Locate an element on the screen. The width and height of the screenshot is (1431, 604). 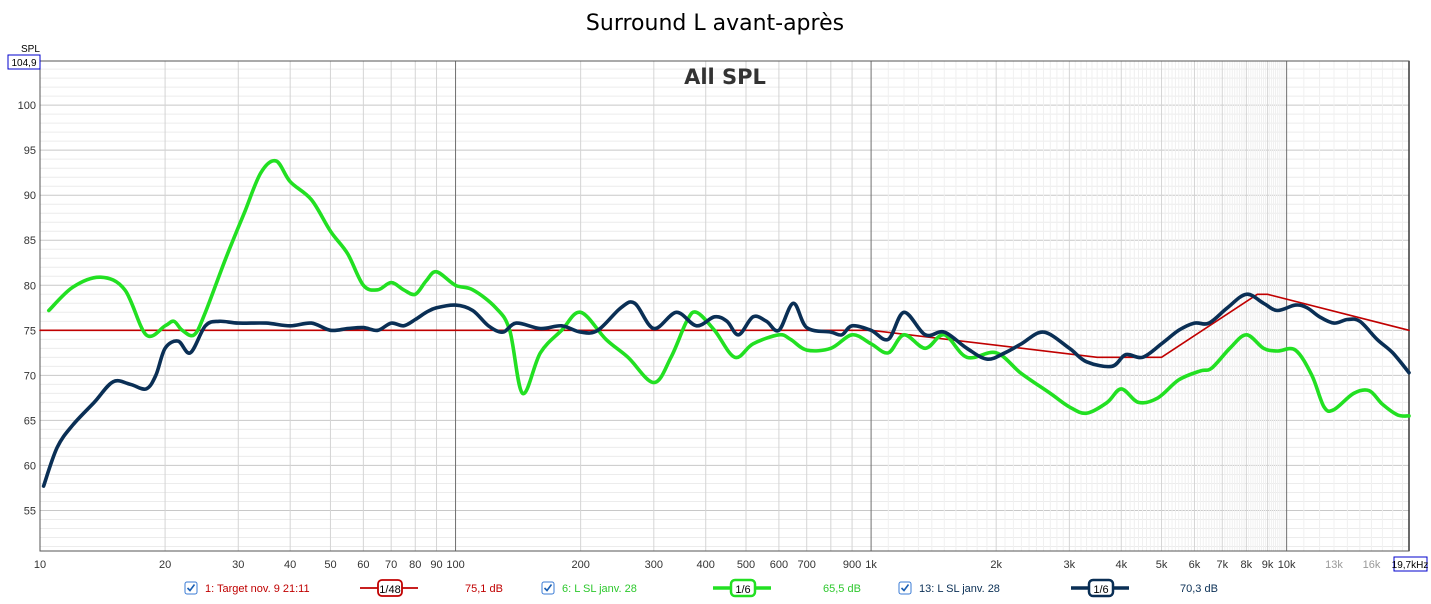
legend-item: 13: L SL janv. 28 1/6 70,3 dB is located at coordinates (1058, 588).